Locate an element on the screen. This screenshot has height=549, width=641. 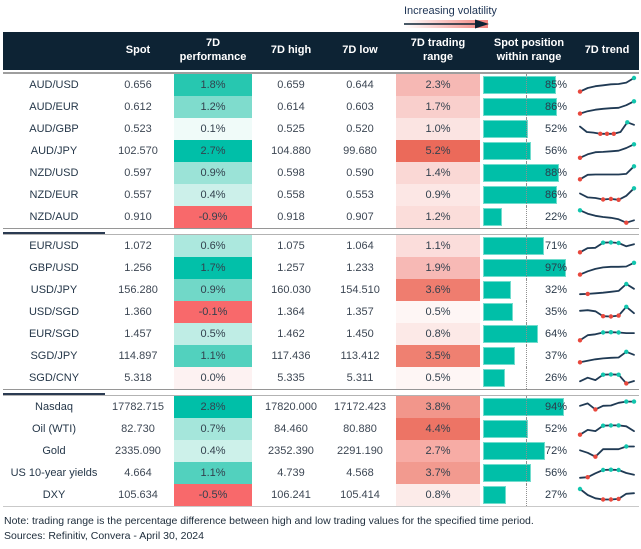
volatility-legend: Increasing volatility is located at coordinates (464, 17).